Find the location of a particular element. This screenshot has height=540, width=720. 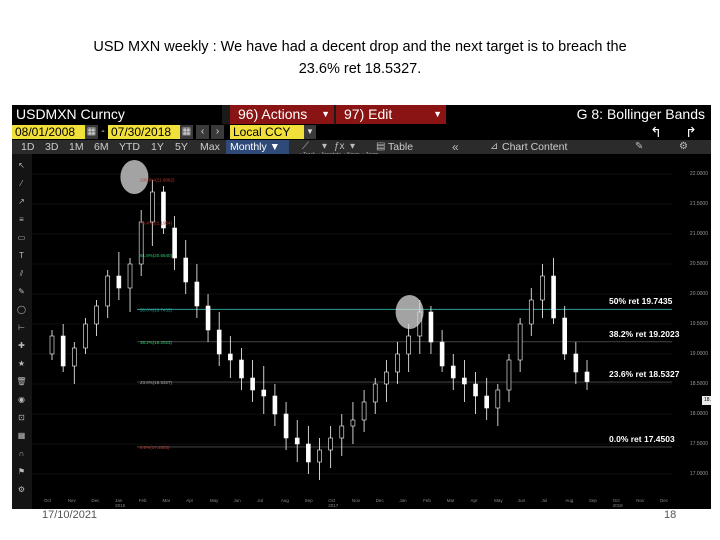

chart-content-button: Chart Content is located at coordinates (535, 147).